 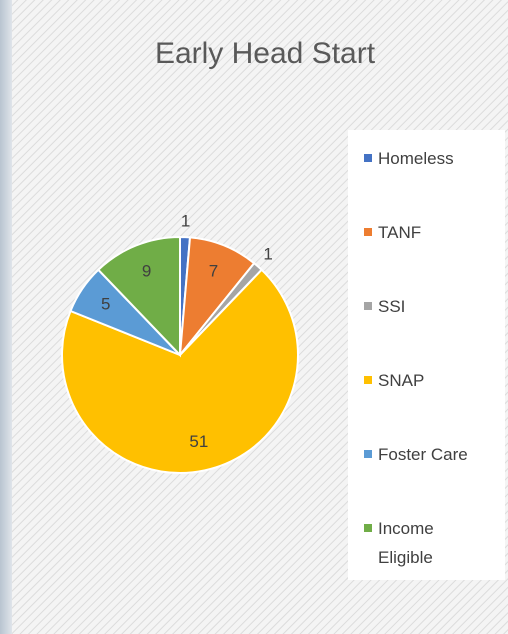 What do you see at coordinates (105, 303) in the screenshot?
I see `data-label: 5` at bounding box center [105, 303].